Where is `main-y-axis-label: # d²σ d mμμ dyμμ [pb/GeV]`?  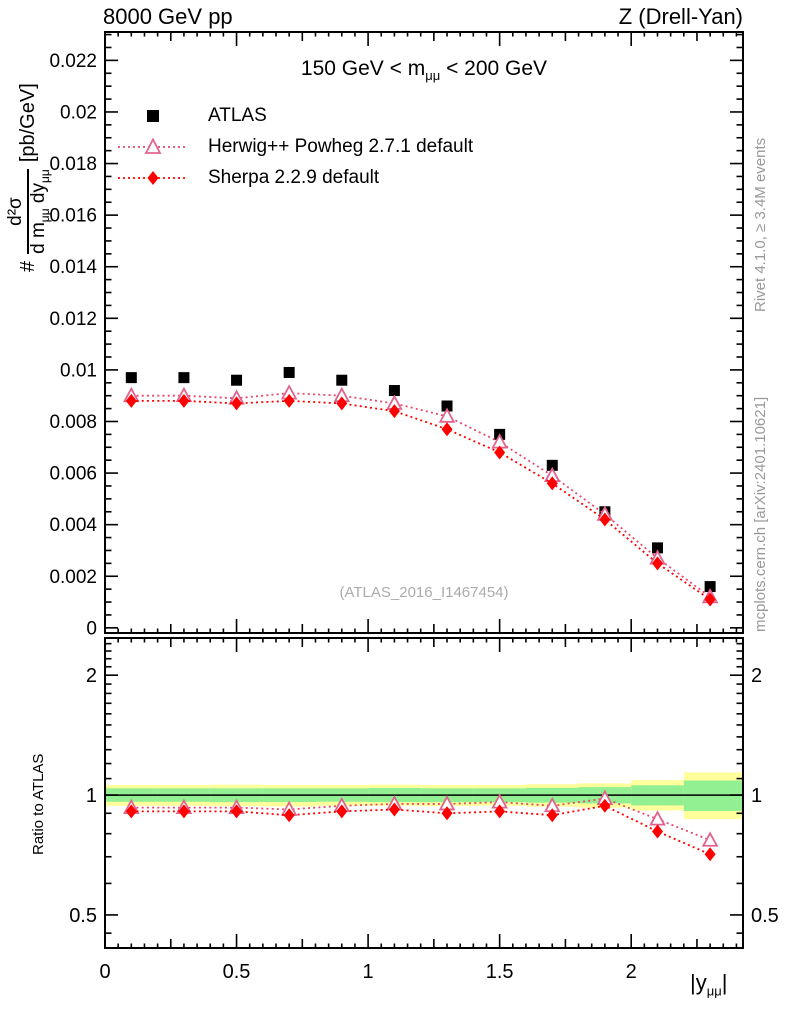 main-y-axis-label: # d²σ d mμμ dyμμ [pb/GeV] is located at coordinates (28, 177).